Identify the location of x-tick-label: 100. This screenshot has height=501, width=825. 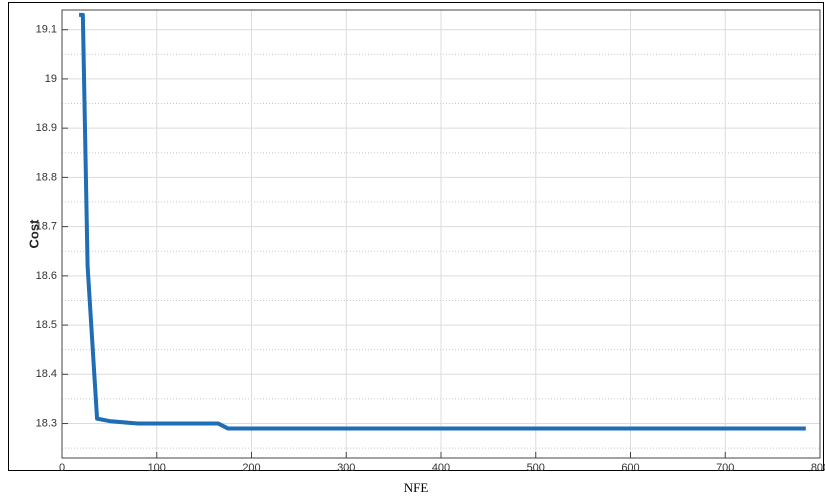
(157, 468).